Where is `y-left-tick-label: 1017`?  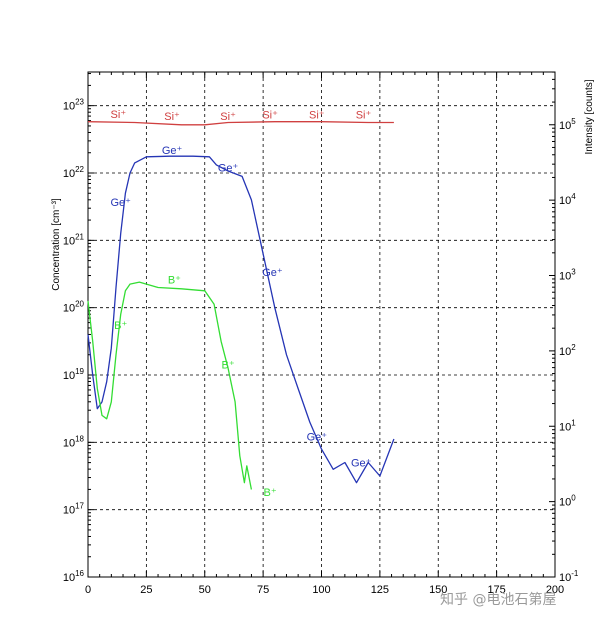 y-left-tick-label: 1017 is located at coordinates (74, 509).